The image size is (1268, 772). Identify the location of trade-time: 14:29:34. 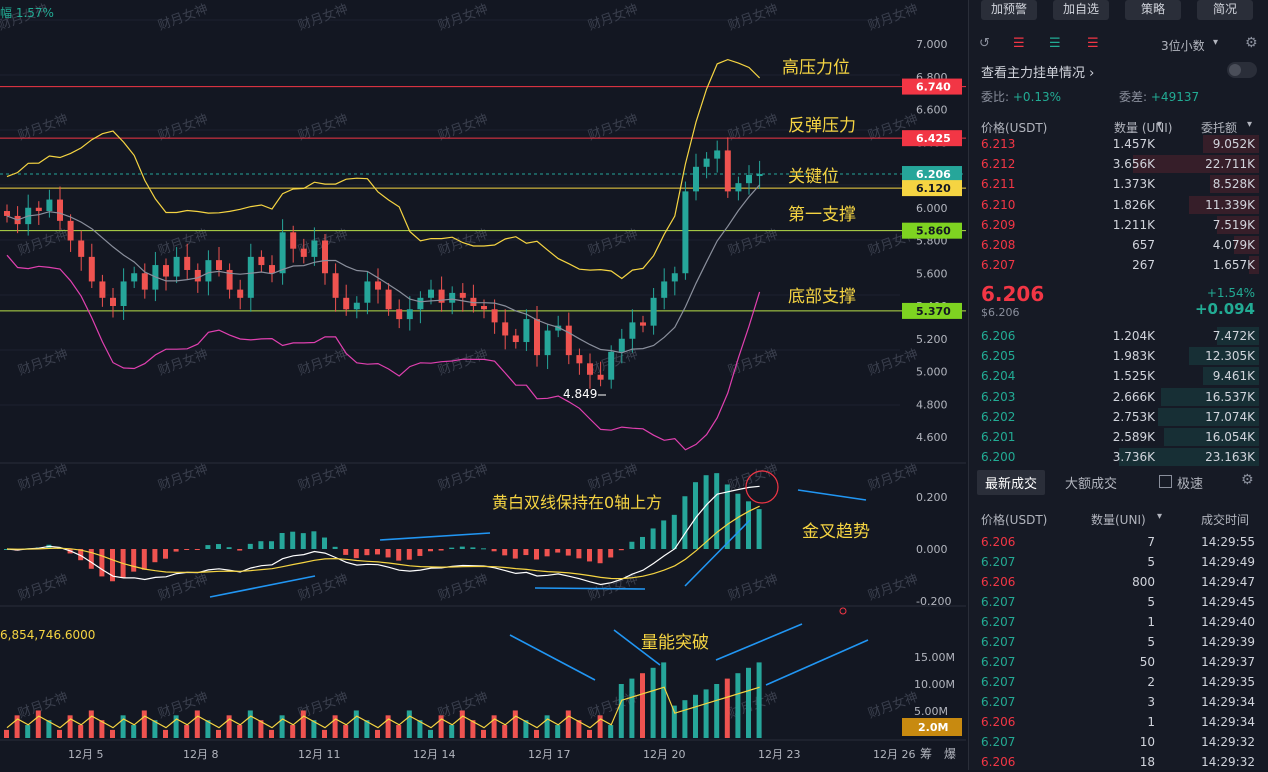
(1228, 702).